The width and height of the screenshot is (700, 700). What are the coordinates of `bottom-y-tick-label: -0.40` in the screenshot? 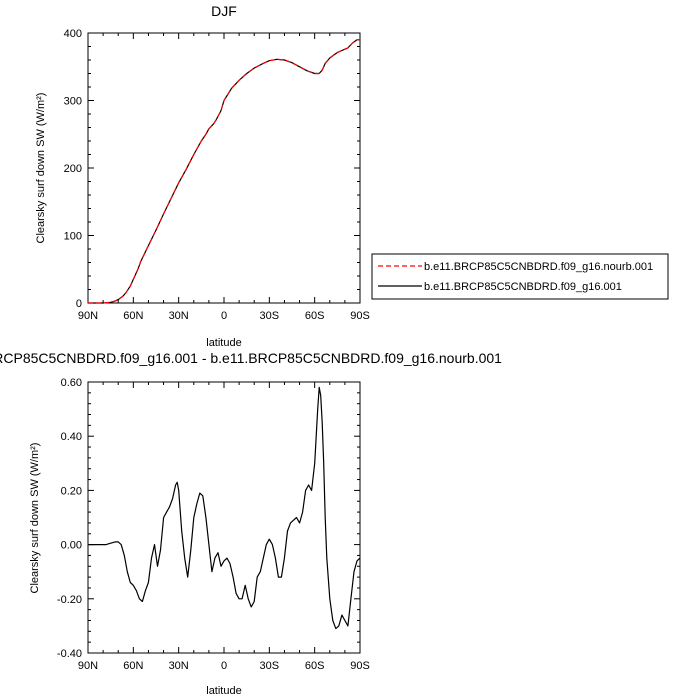 It's located at (69, 654).